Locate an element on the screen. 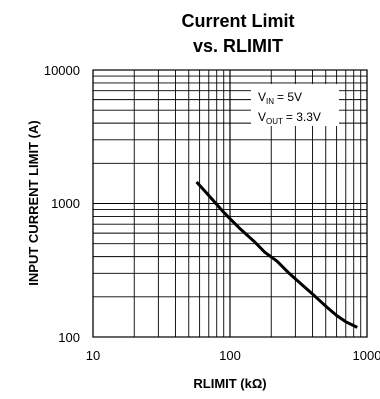 The width and height of the screenshot is (380, 399). x-tick-10: 10 is located at coordinates (93, 355).